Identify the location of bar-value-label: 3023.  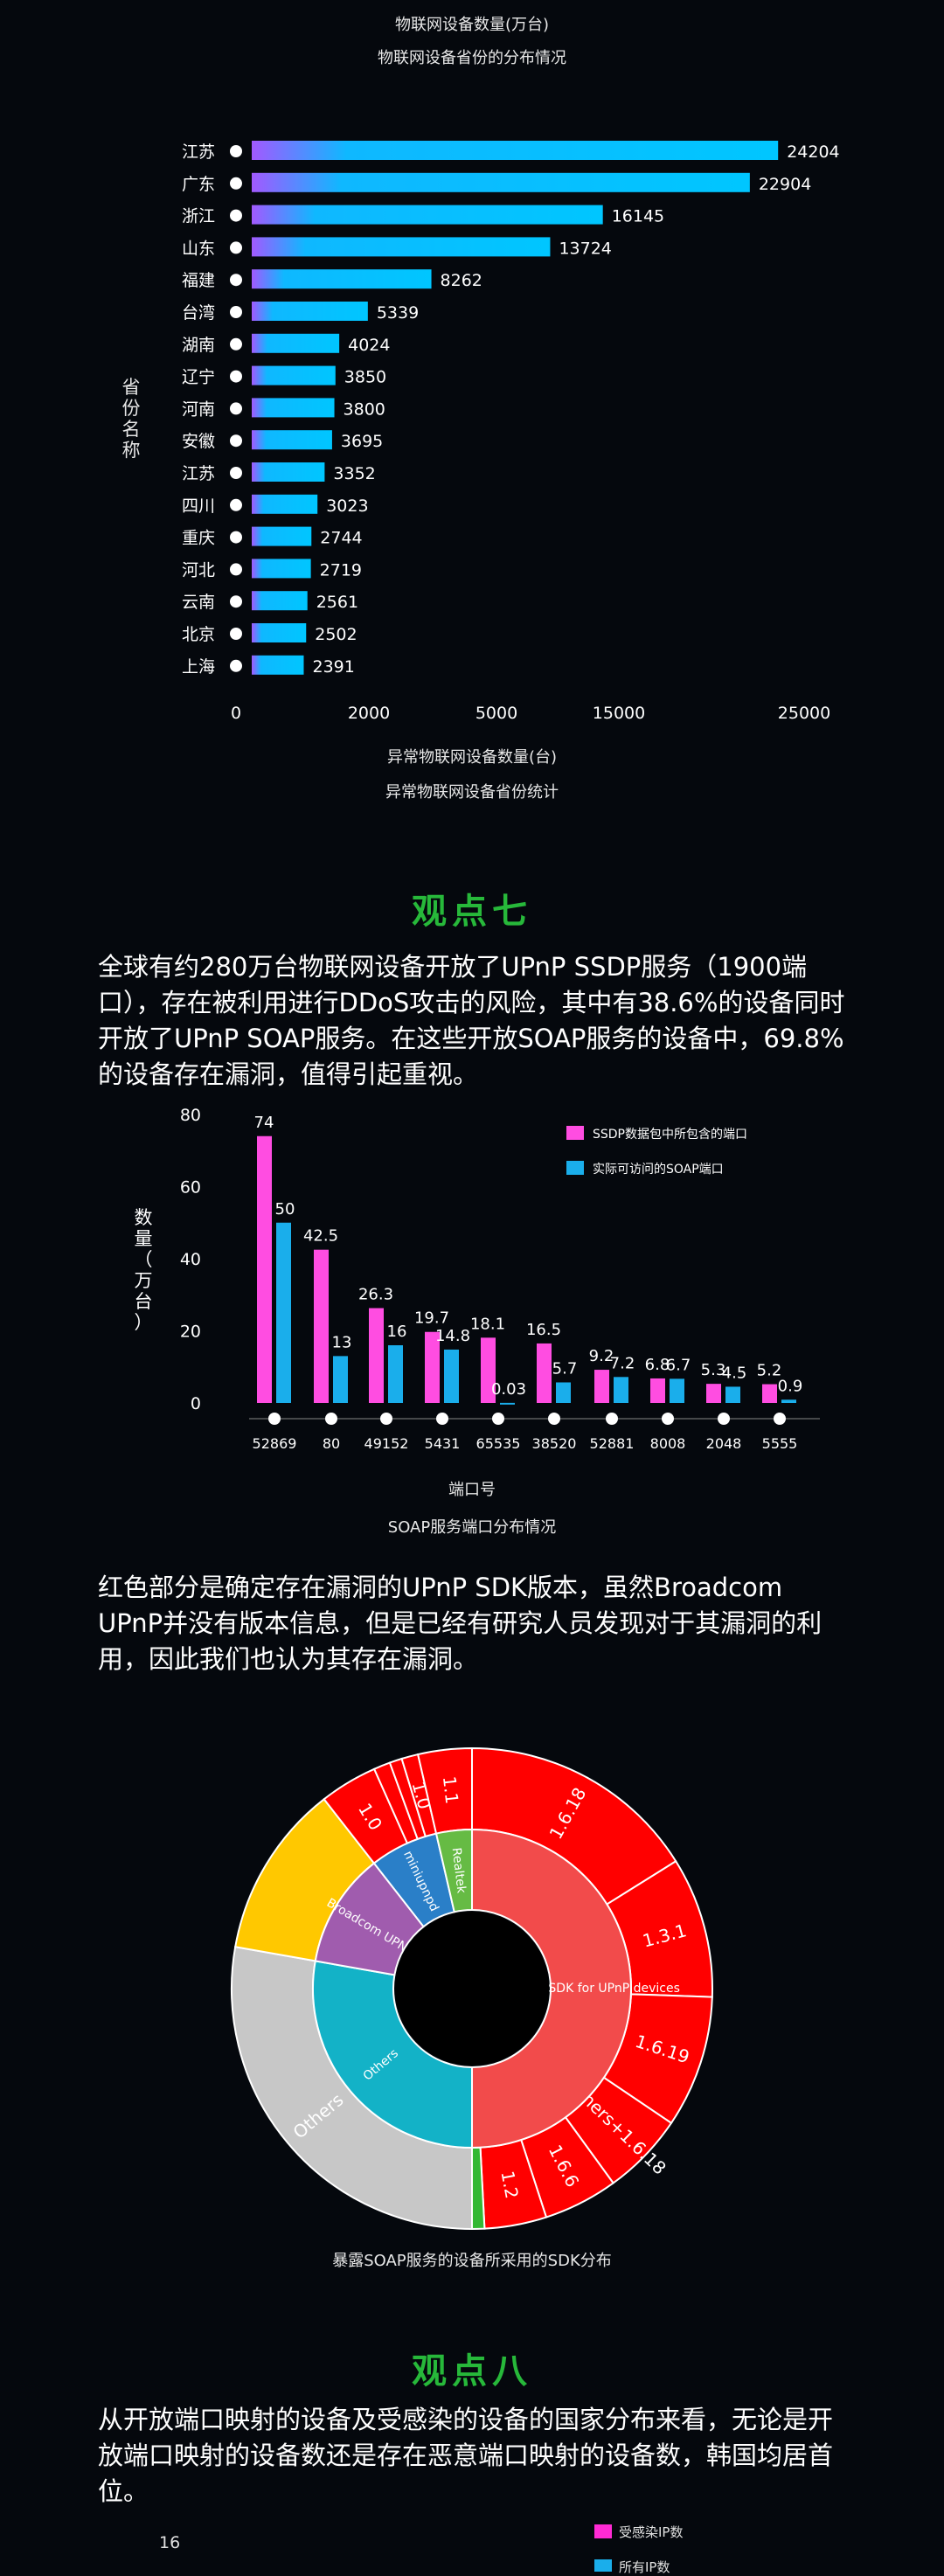
(347, 506).